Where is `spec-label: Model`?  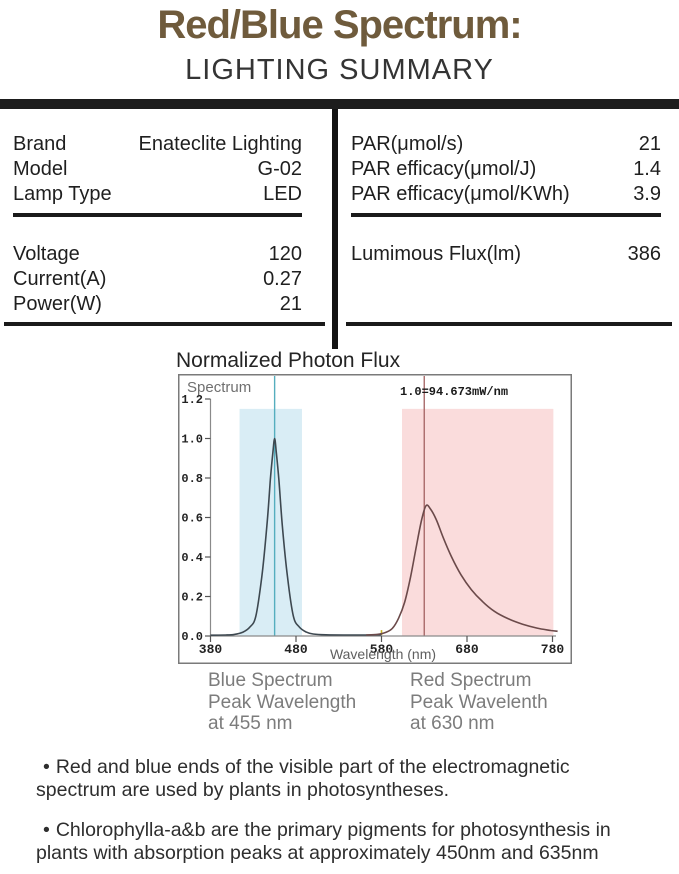
spec-label: Model is located at coordinates (40, 169).